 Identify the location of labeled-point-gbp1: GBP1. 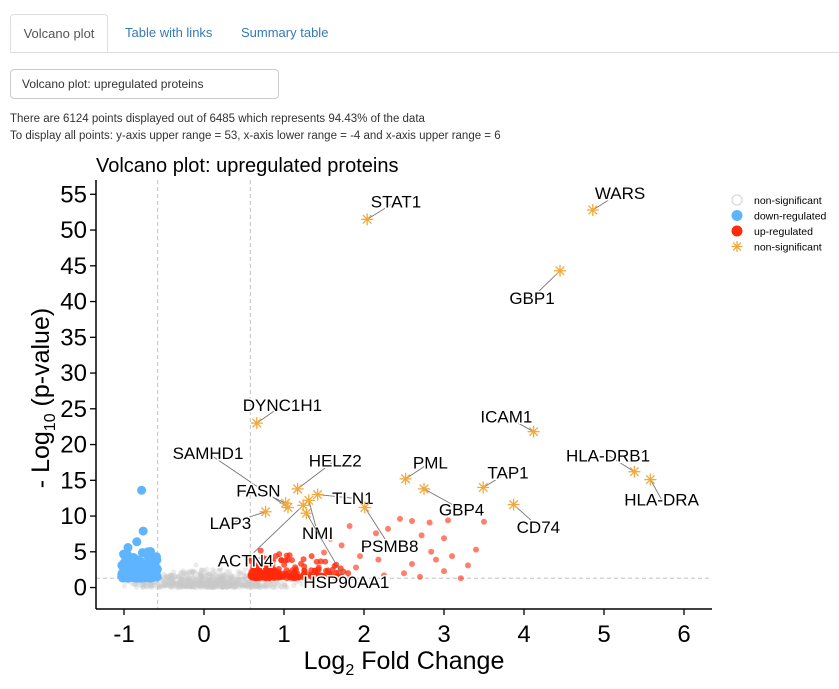
(537, 286).